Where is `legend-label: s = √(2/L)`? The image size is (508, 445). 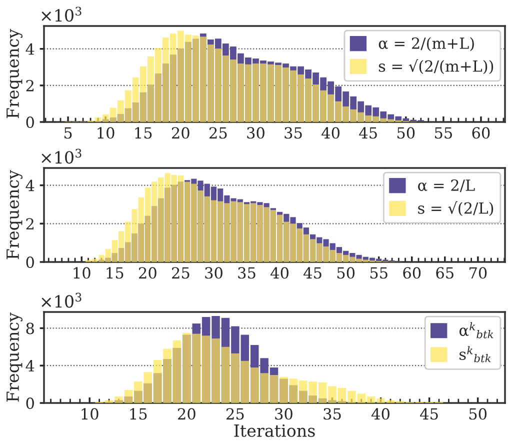 legend-label: s = √(2/L) is located at coordinates (456, 208).